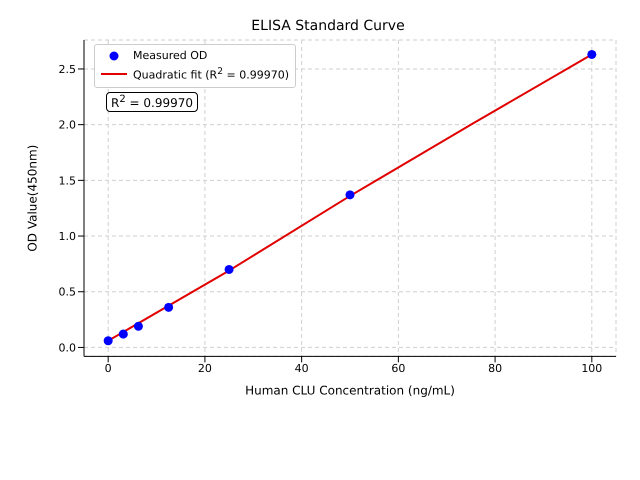  I want to click on x-tick-label: 80, so click(495, 369).